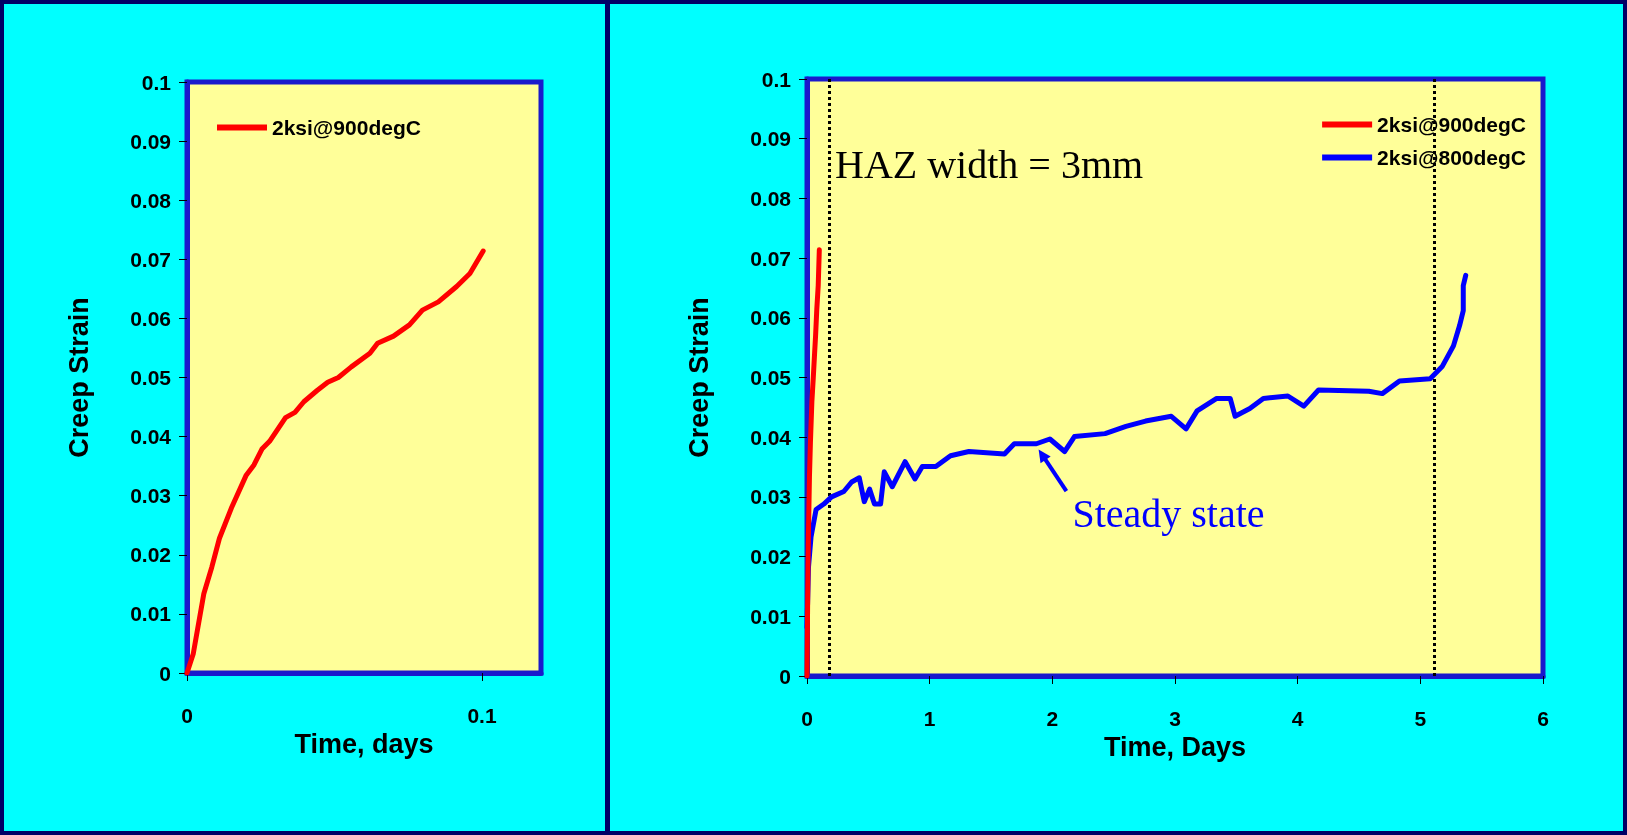 The image size is (1627, 835). I want to click on x-tick-label: 4, so click(1297, 718).